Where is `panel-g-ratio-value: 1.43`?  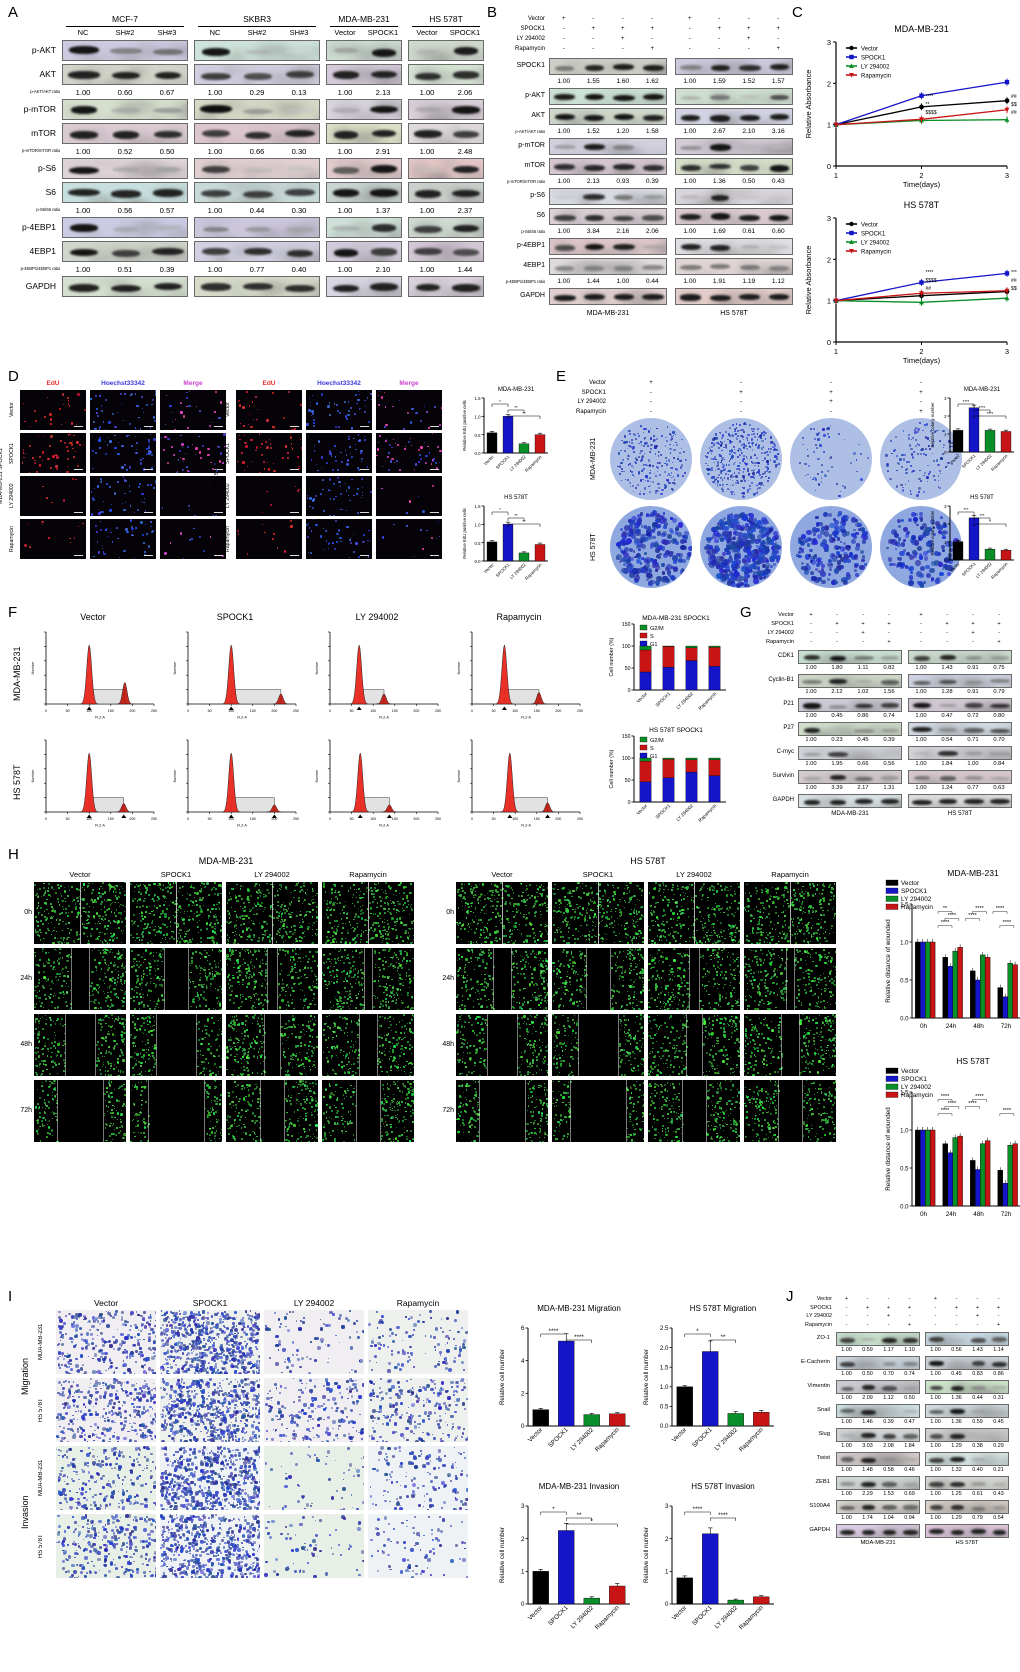
panel-g-ratio-value: 1.43 is located at coordinates (947, 668).